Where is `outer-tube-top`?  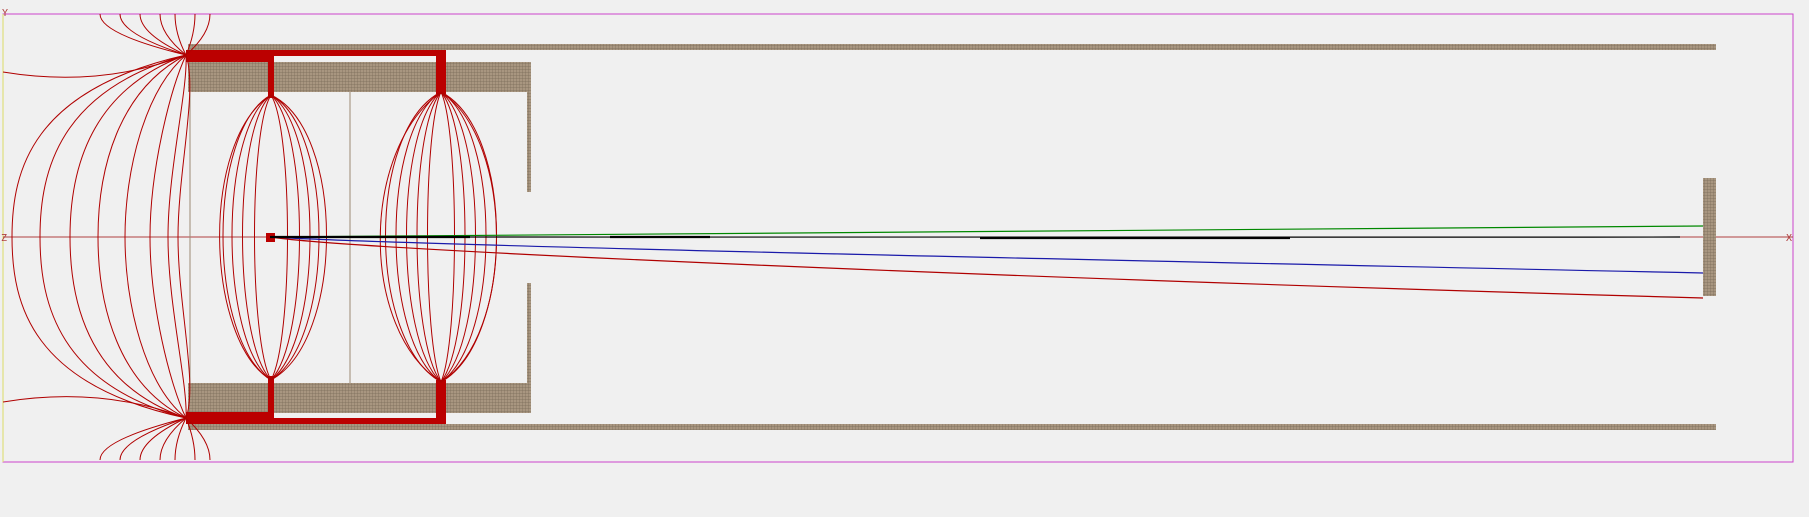
outer-tube-top is located at coordinates (952, 47).